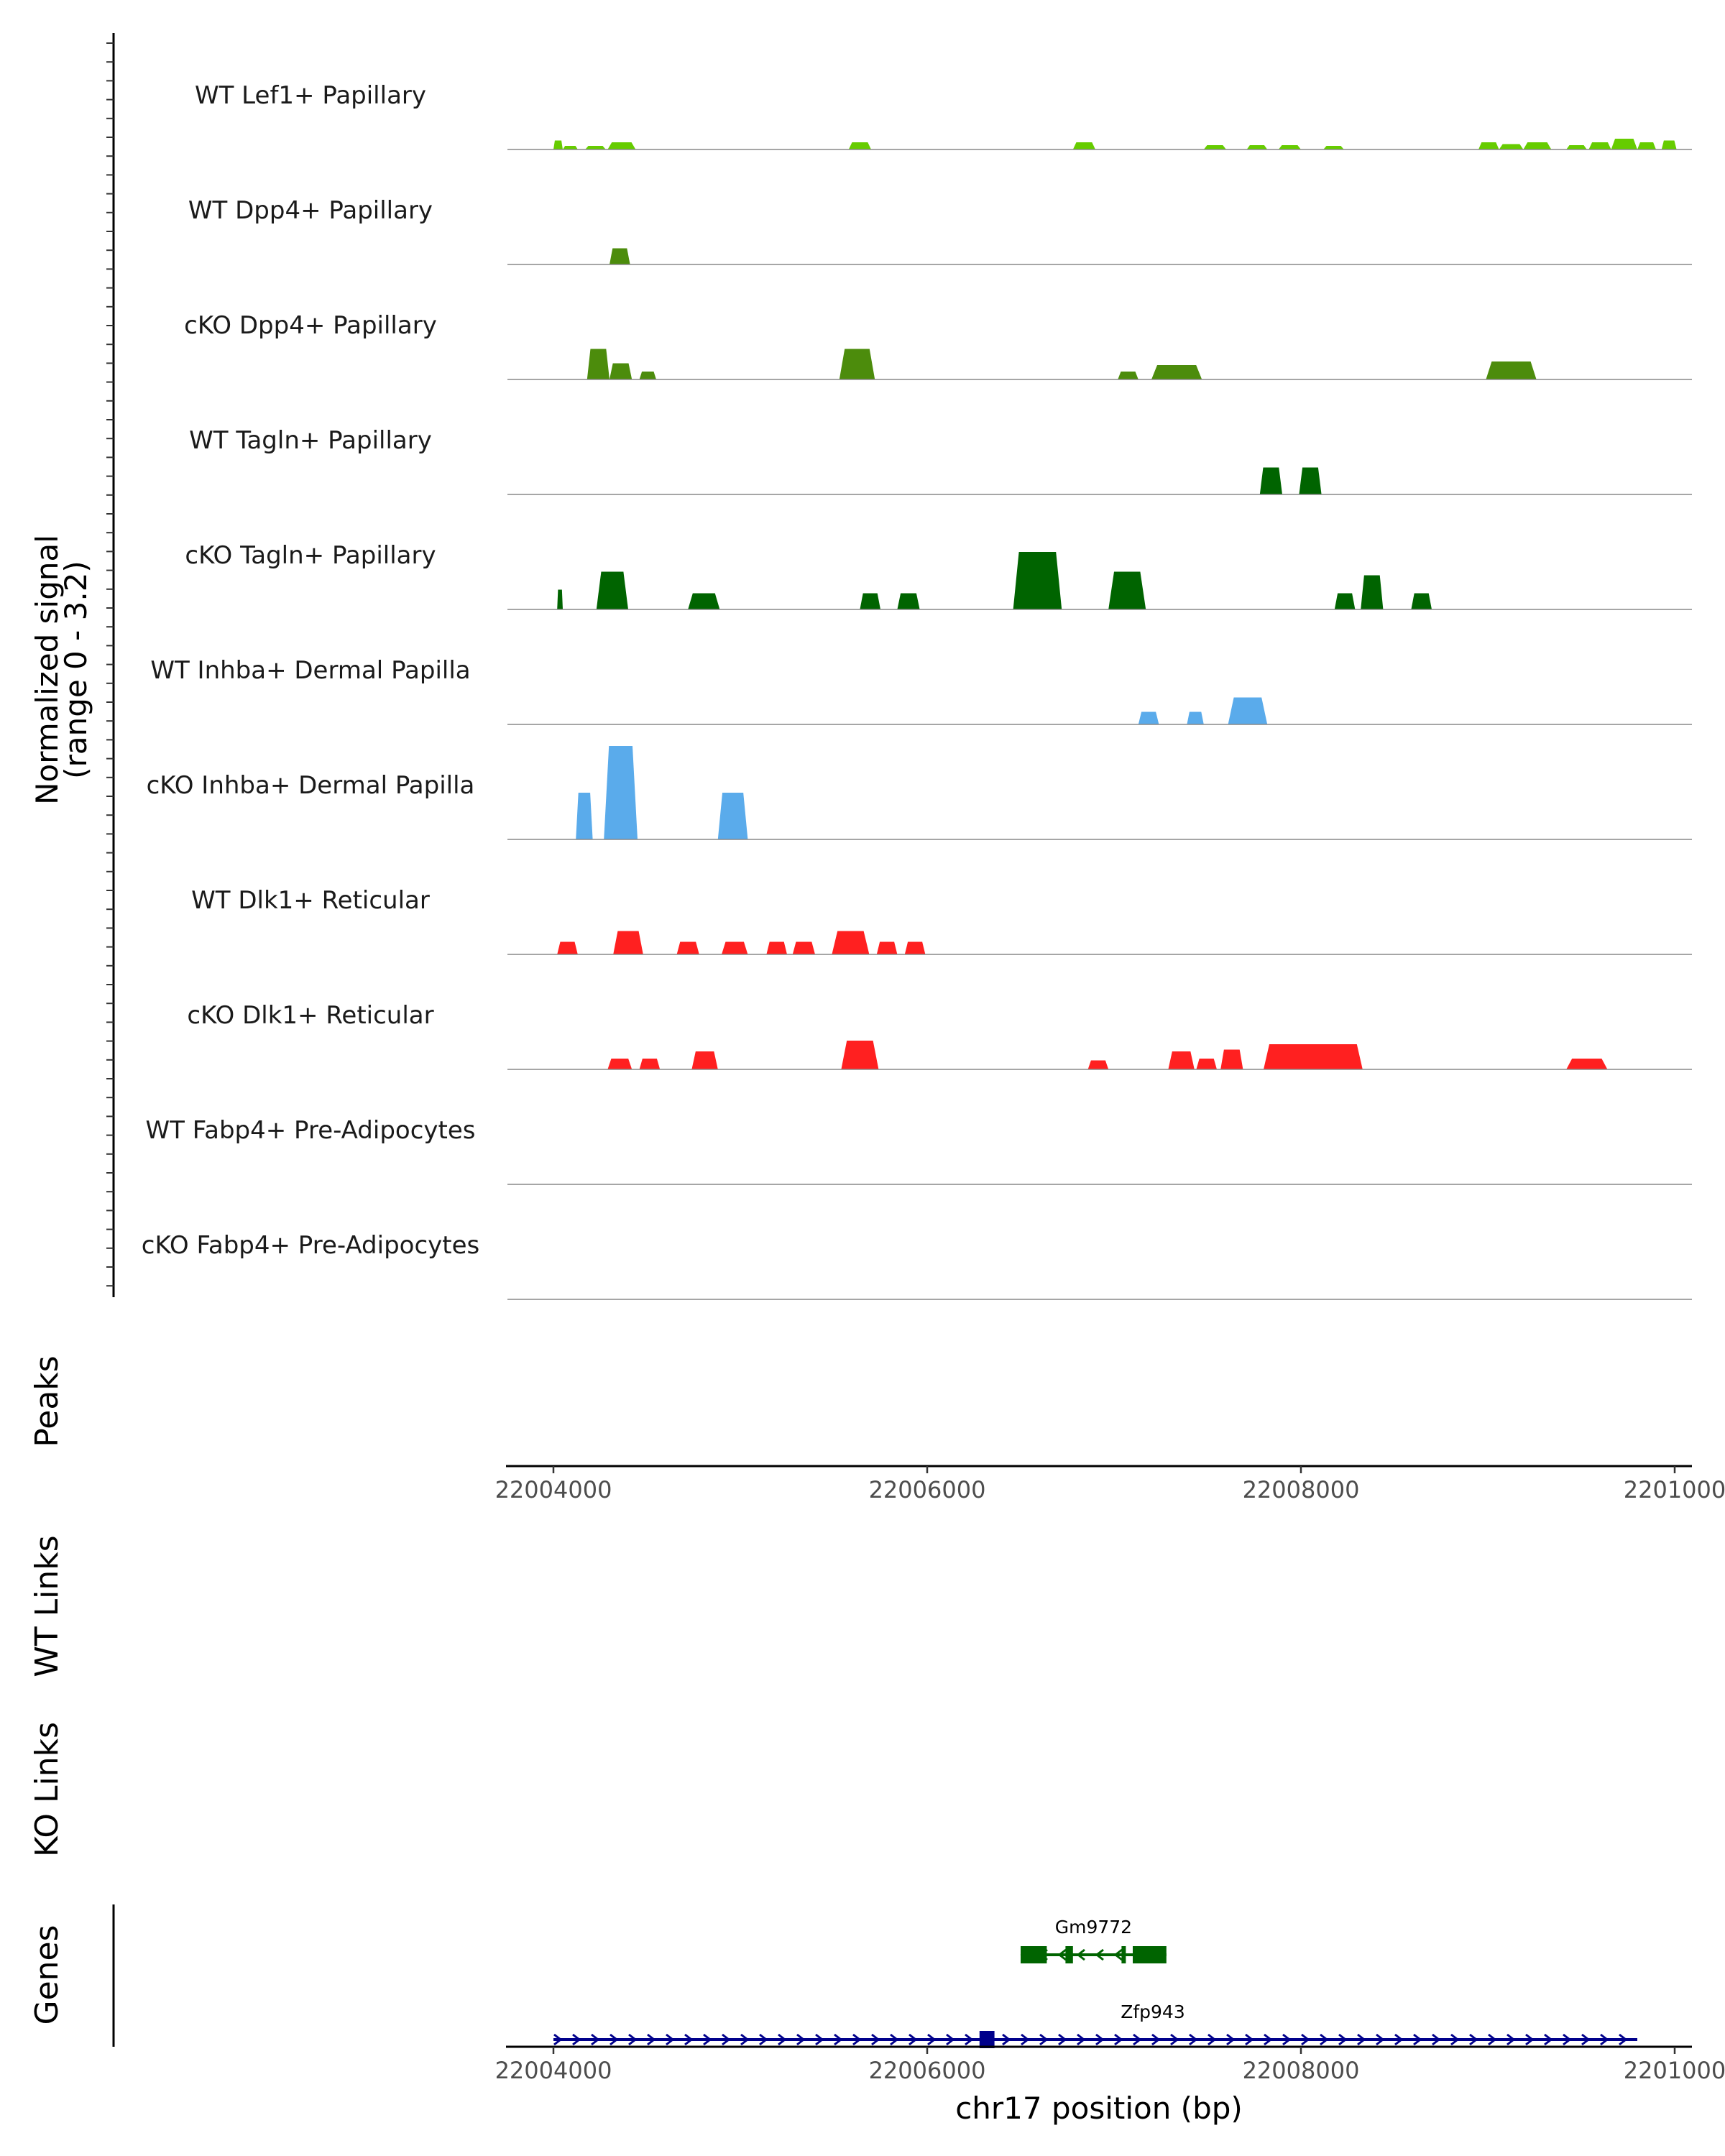 The height and width of the screenshot is (2156, 1725). Describe the element at coordinates (311, 785) in the screenshot. I see `track-label: cKO Inhba+ Dermal Papilla` at that location.